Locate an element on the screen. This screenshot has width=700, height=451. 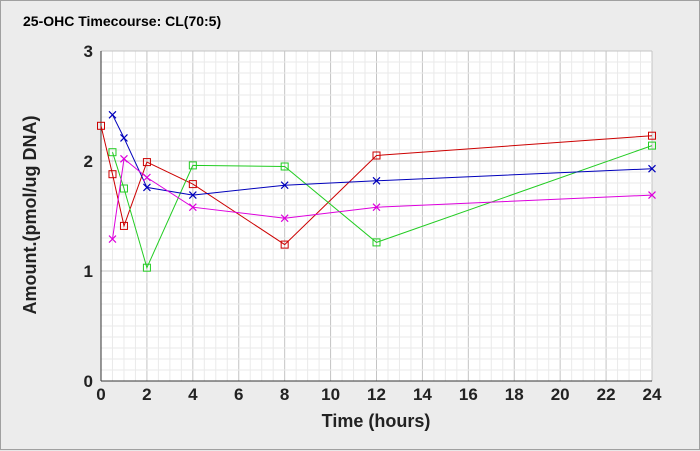
x-tick-label: 14 is located at coordinates (422, 394).